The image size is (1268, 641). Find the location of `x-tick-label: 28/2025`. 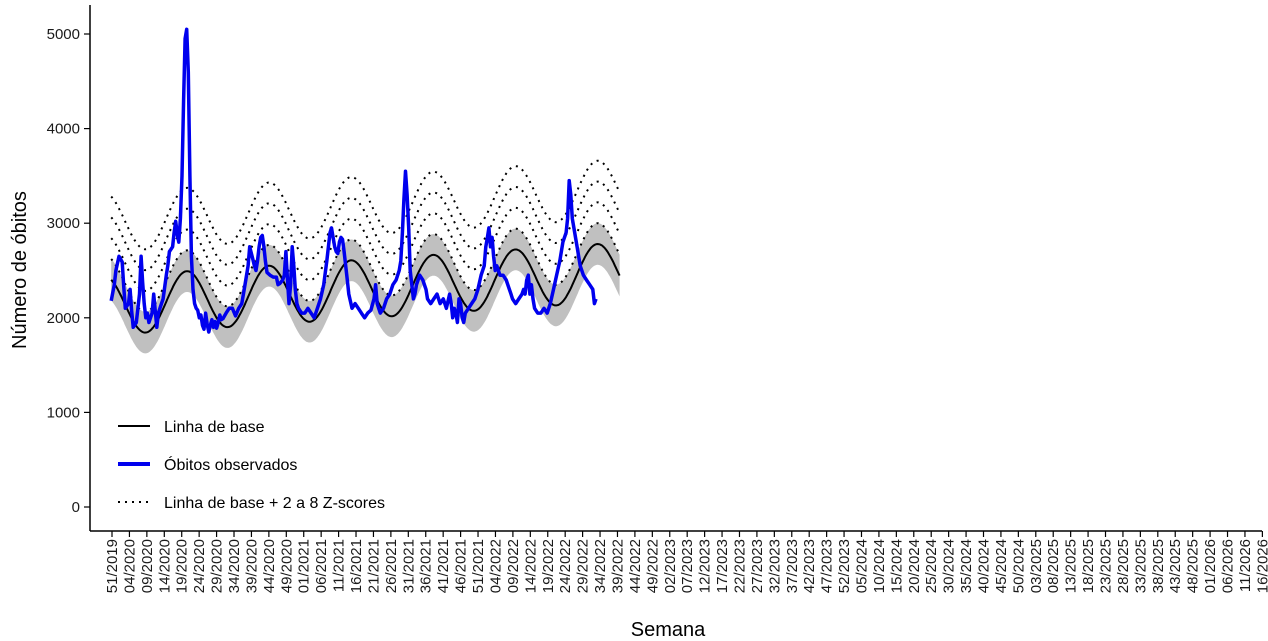

x-tick-label: 28/2025 is located at coordinates (1123, 566).